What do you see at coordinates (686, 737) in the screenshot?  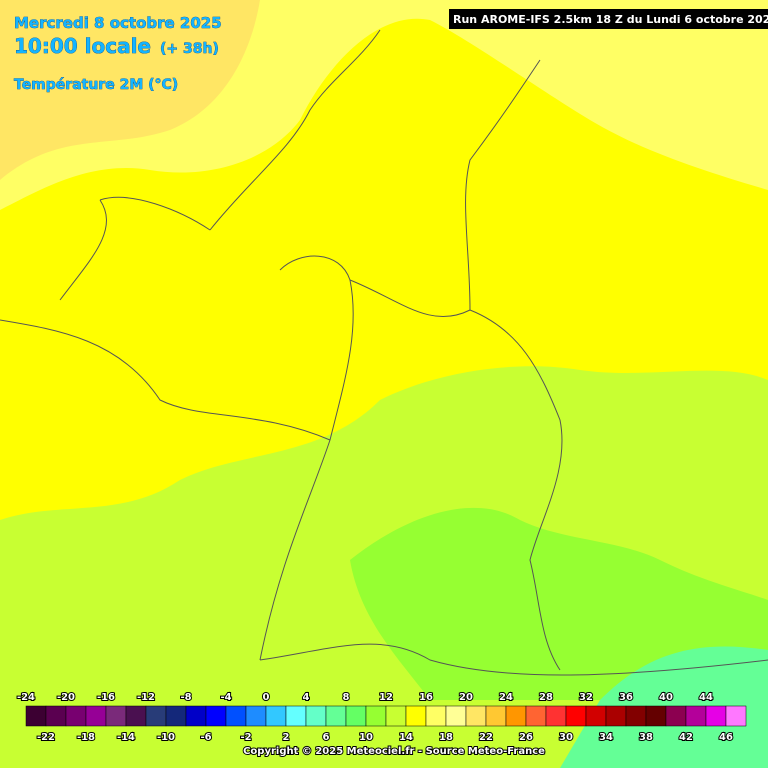 I see `legend-label: 42` at bounding box center [686, 737].